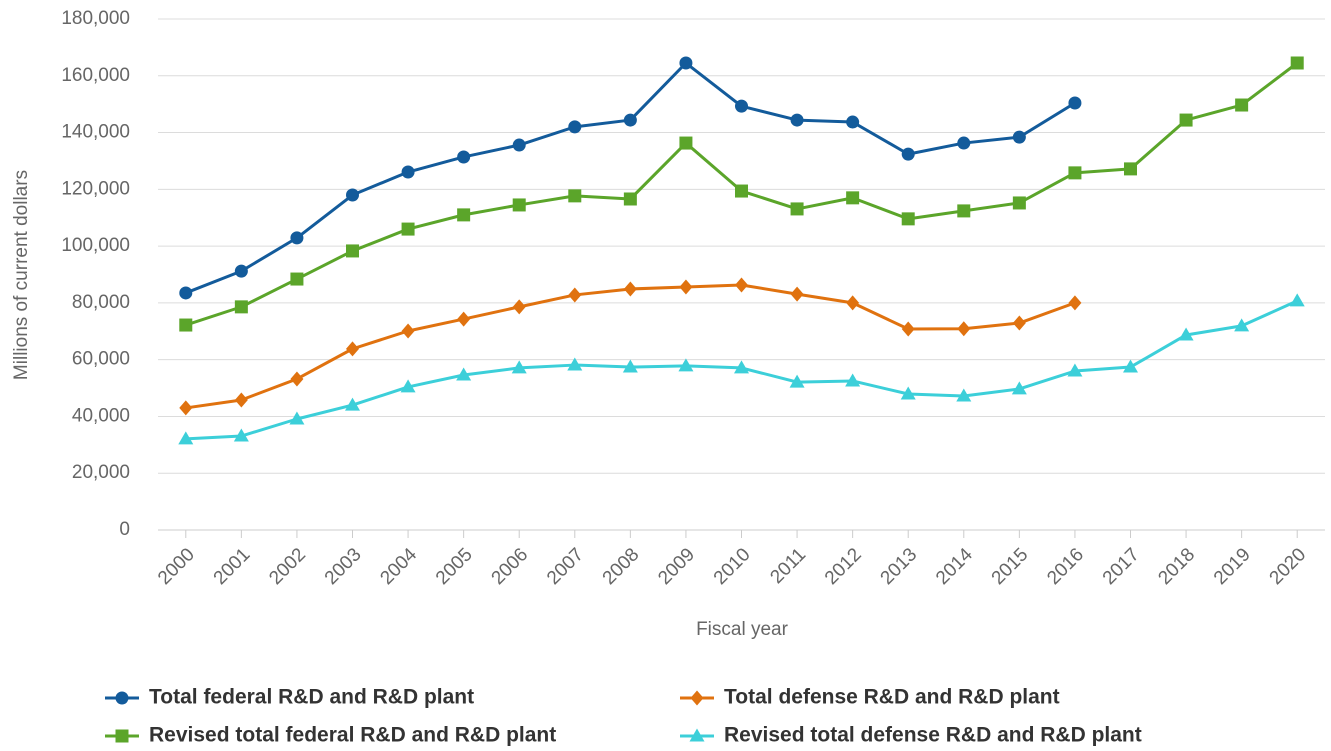 This screenshot has height=751, width=1331. Describe the element at coordinates (954, 566) in the screenshot. I see `x-tick-label: 2014` at that location.